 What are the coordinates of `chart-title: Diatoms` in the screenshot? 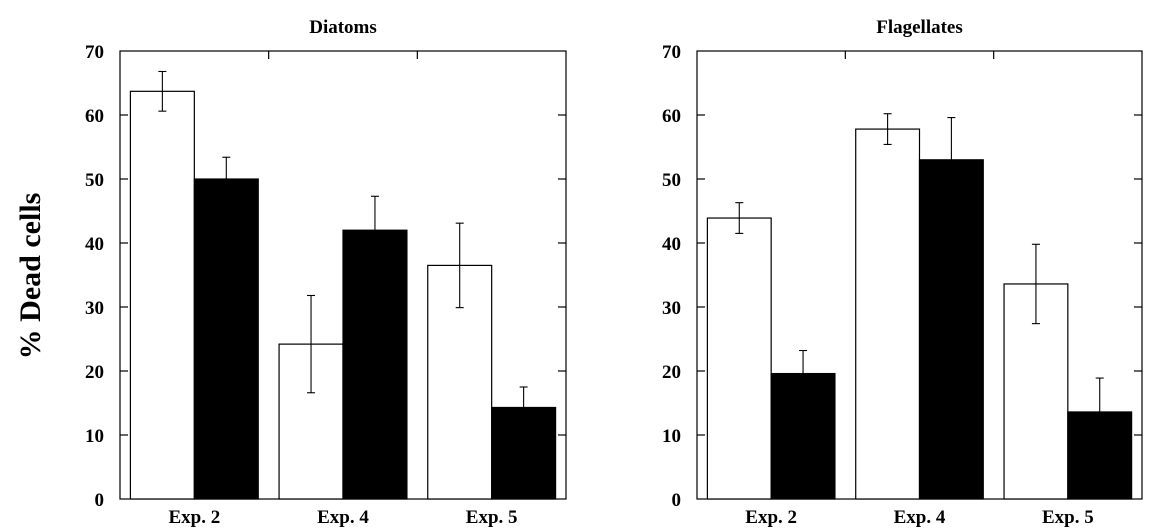 It's located at (343, 27).